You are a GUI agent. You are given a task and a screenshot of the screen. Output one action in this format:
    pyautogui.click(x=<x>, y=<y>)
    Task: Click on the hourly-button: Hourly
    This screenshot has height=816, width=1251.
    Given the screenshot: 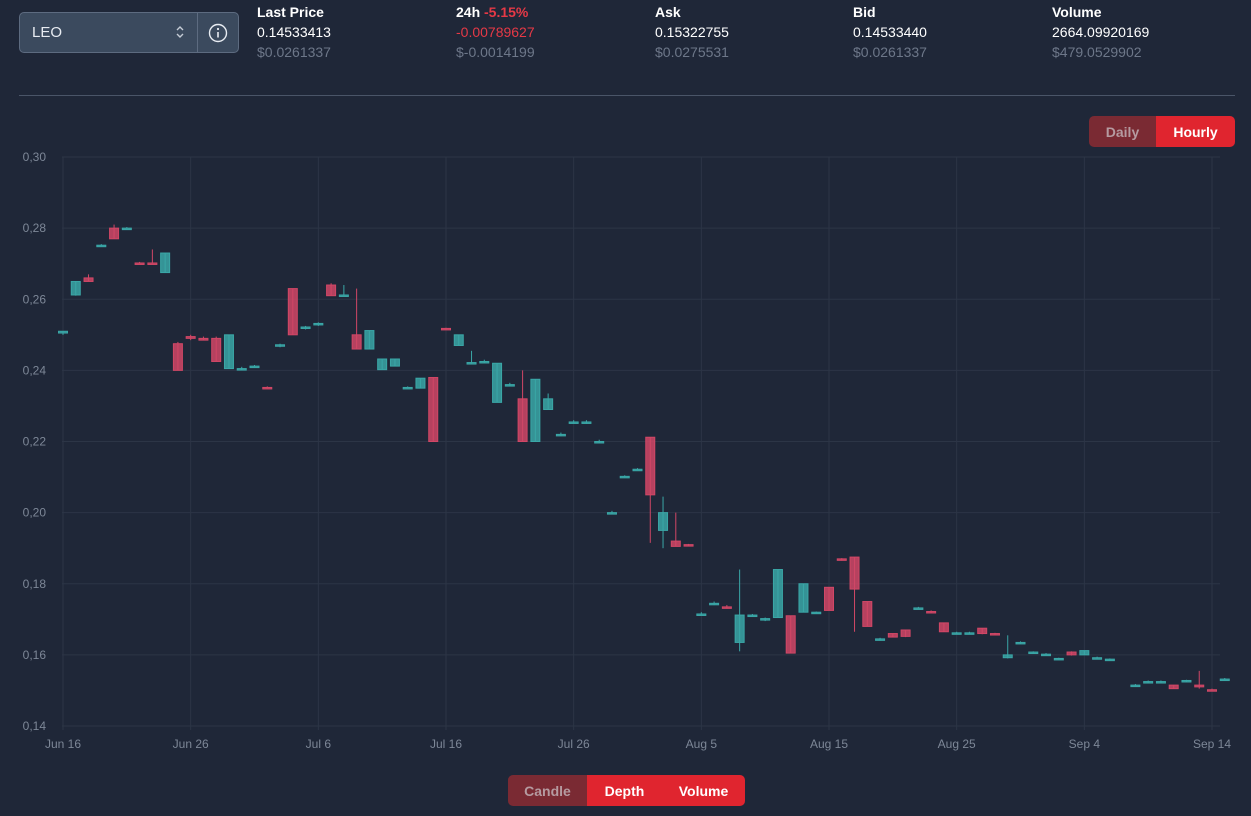 What is the action you would take?
    pyautogui.click(x=1195, y=131)
    